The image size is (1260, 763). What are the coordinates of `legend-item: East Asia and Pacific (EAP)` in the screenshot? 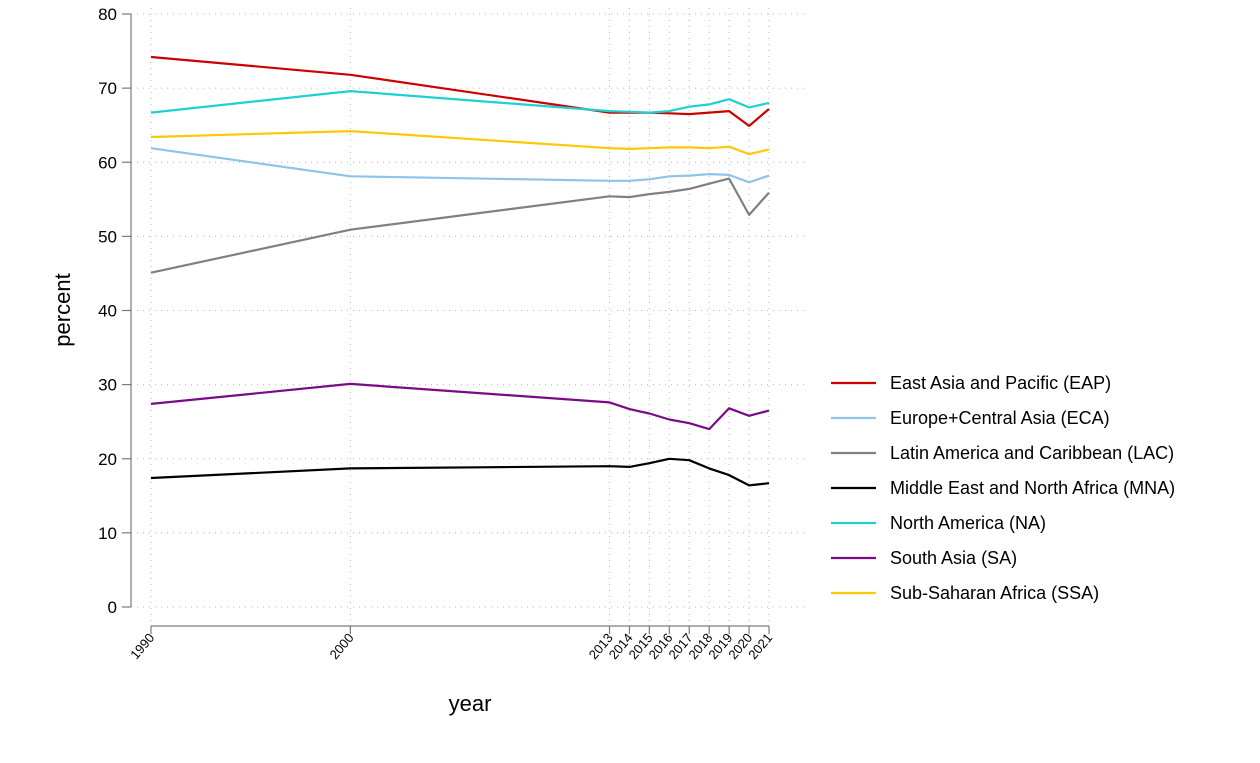 It's located at (971, 383).